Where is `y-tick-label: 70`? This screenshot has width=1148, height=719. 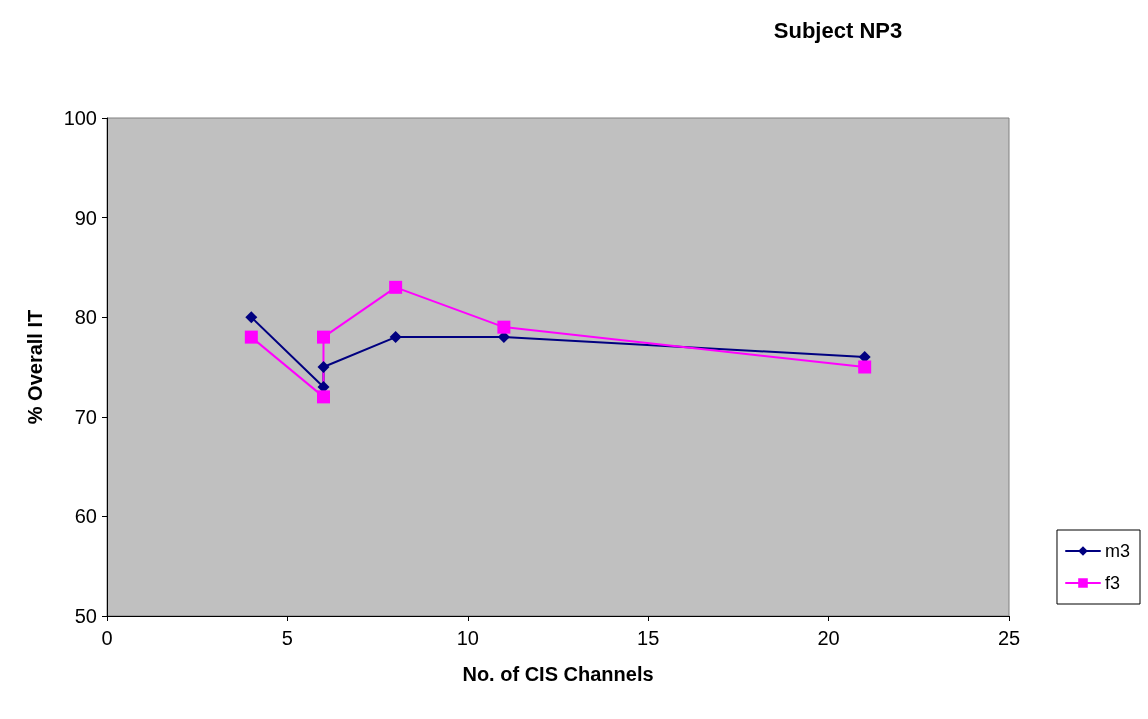
y-tick-label: 70 is located at coordinates (85, 416).